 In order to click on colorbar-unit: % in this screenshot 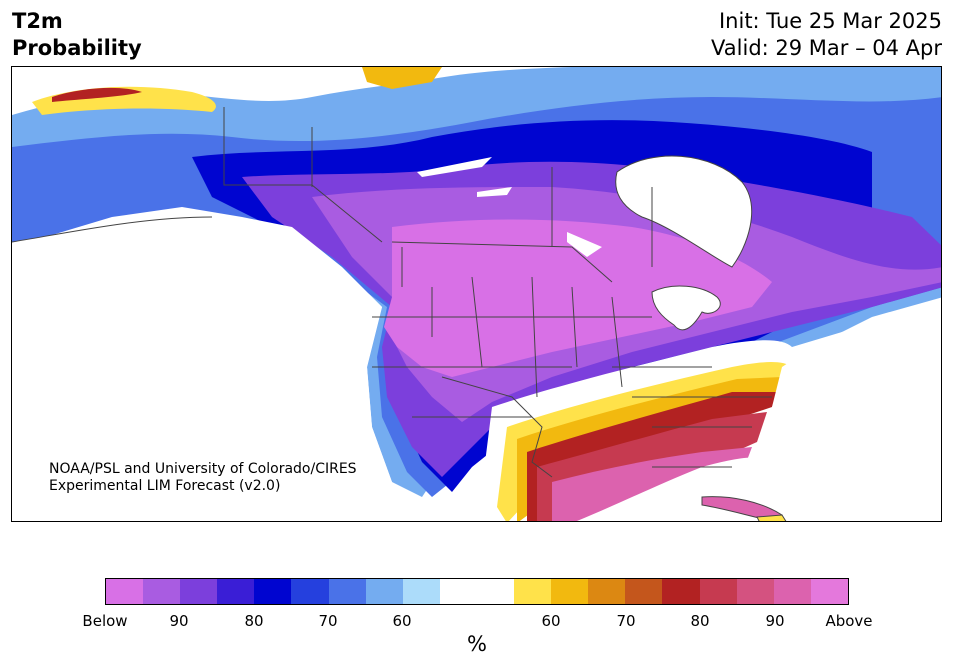, I will do `click(477, 644)`.